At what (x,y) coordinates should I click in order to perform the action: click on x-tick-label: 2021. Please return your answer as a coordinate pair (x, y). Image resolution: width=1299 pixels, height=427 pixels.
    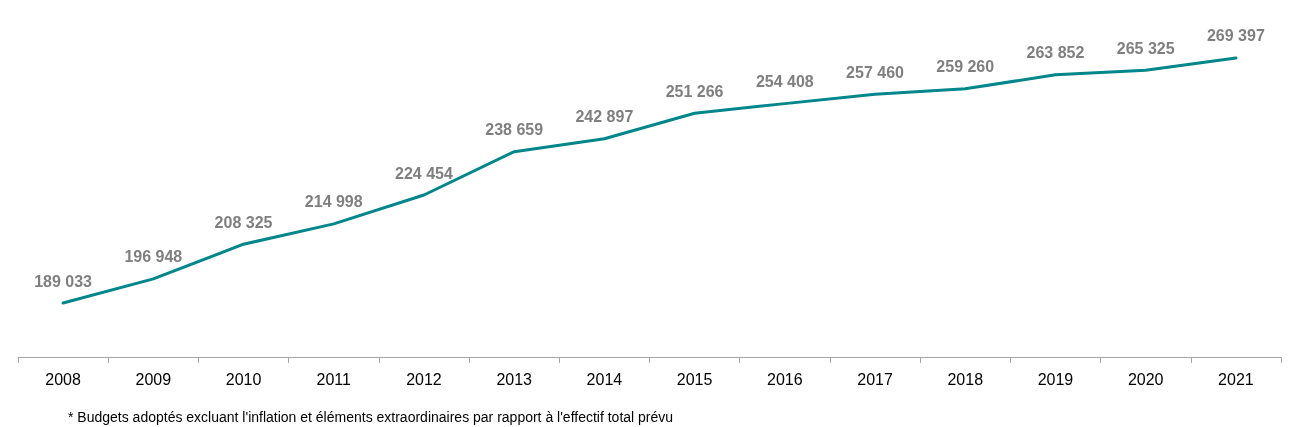
    Looking at the image, I should click on (1236, 379).